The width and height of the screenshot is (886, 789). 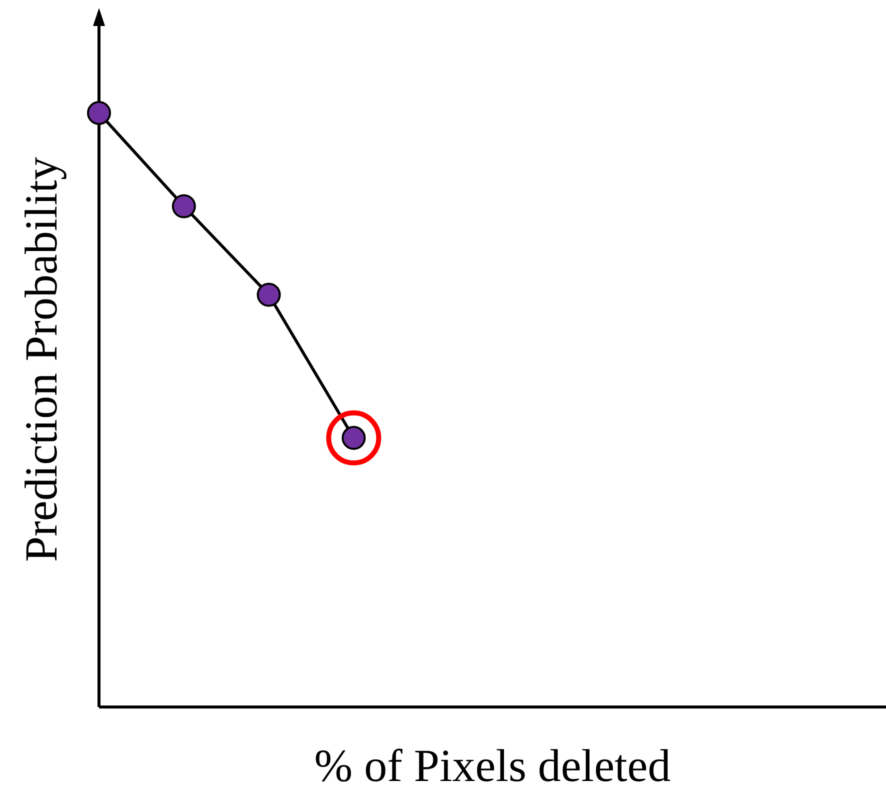 What do you see at coordinates (492, 764) in the screenshot?
I see `x-axis-title: % of Pixels deleted` at bounding box center [492, 764].